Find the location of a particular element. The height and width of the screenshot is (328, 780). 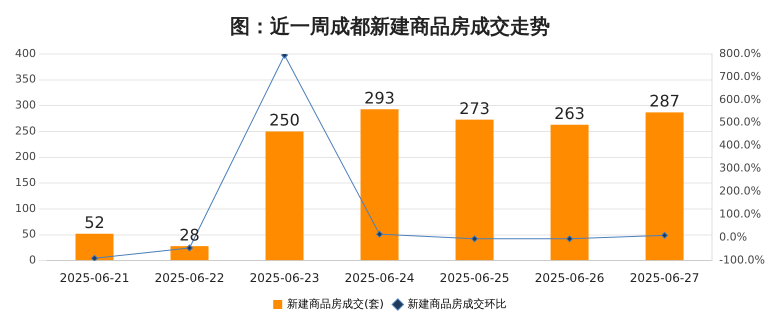

y-tick-label: 400 is located at coordinates (25, 53).